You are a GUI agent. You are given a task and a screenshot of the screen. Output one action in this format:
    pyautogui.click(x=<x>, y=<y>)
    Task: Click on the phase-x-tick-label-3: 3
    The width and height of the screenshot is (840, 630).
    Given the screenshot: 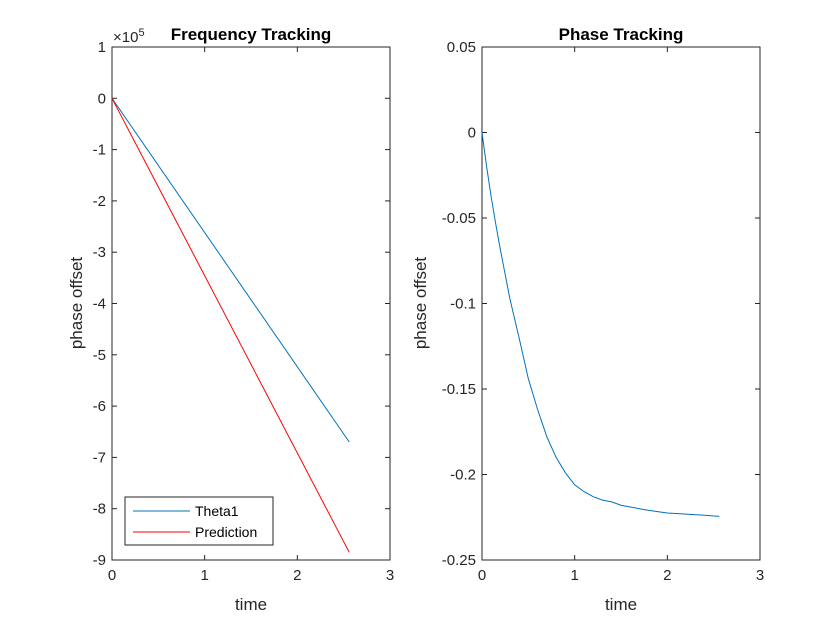 What is the action you would take?
    pyautogui.click(x=760, y=575)
    